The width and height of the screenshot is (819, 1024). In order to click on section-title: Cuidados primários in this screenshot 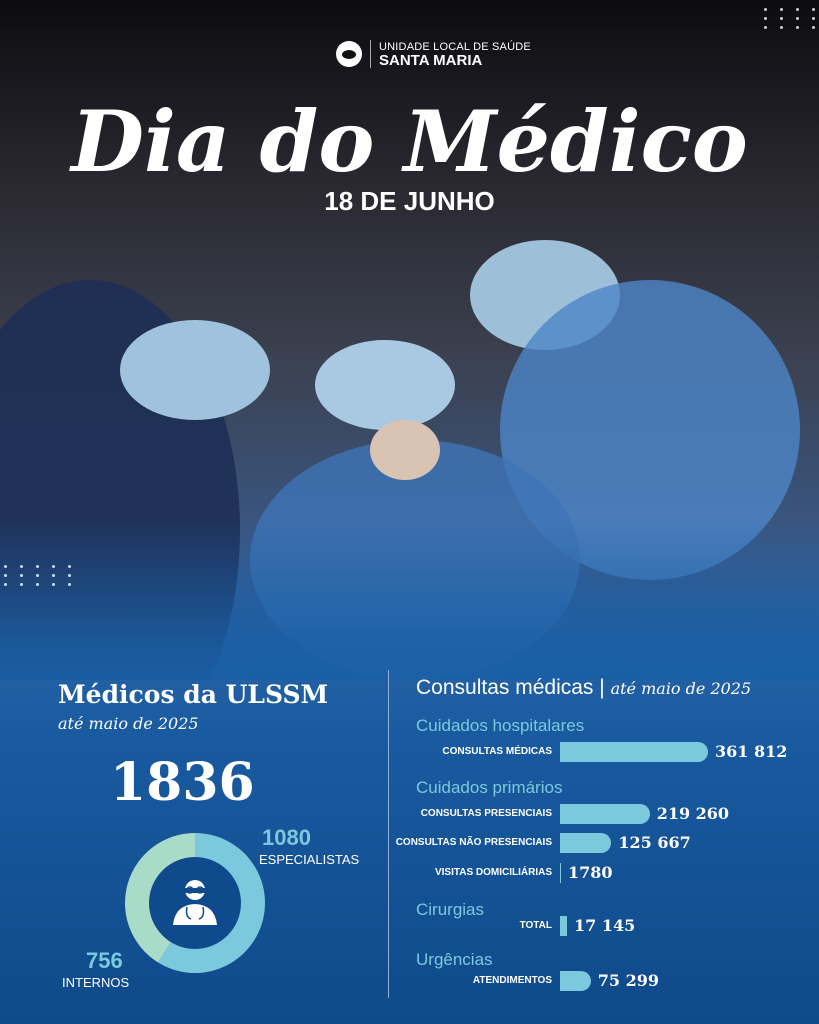, I will do `click(489, 787)`.